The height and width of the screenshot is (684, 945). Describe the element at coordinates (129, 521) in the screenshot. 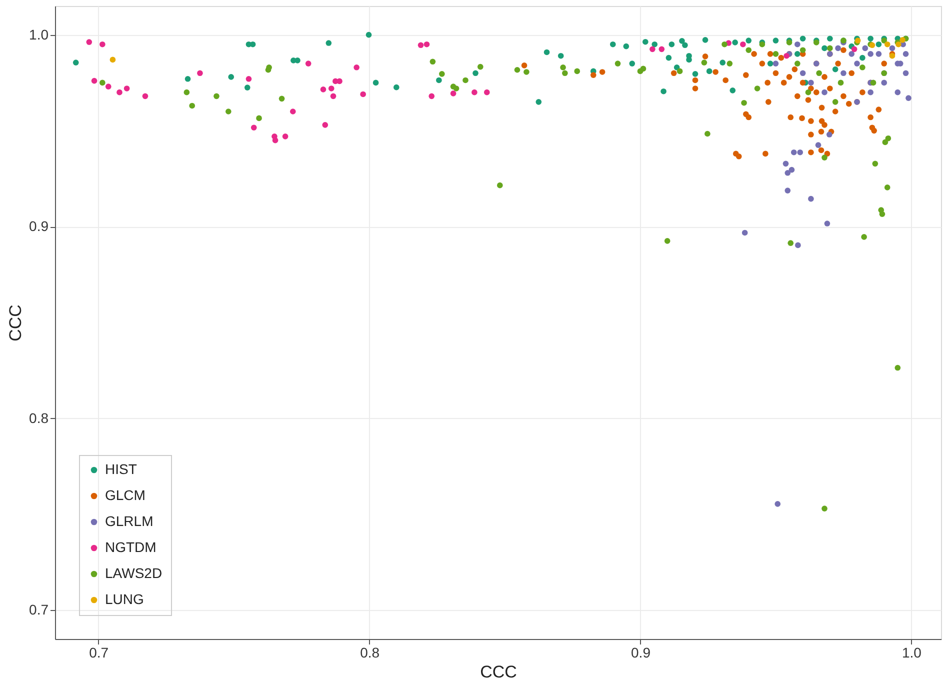

I see `legend-label: GLRLM` at that location.